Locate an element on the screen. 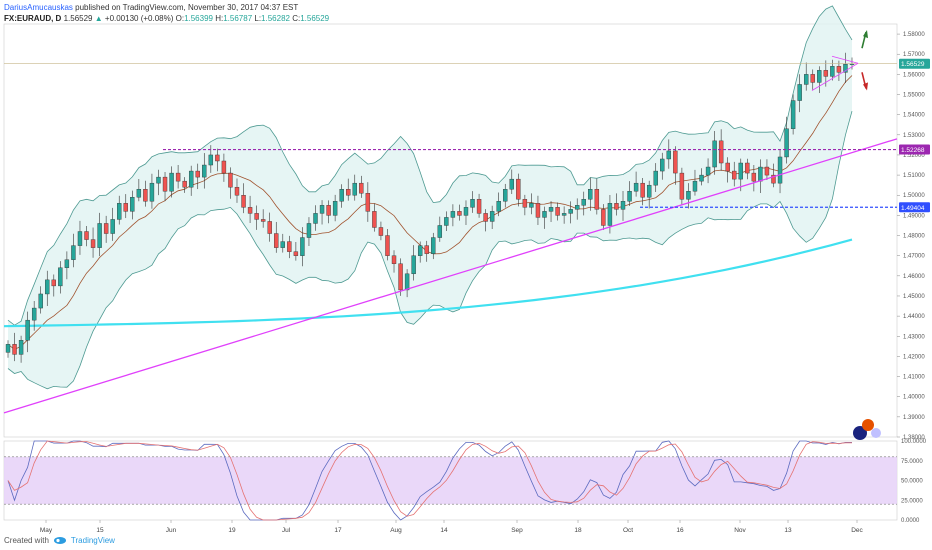 This screenshot has width=932, height=550. symbol-label: FX:EURAUD, D is located at coordinates (33, 18).